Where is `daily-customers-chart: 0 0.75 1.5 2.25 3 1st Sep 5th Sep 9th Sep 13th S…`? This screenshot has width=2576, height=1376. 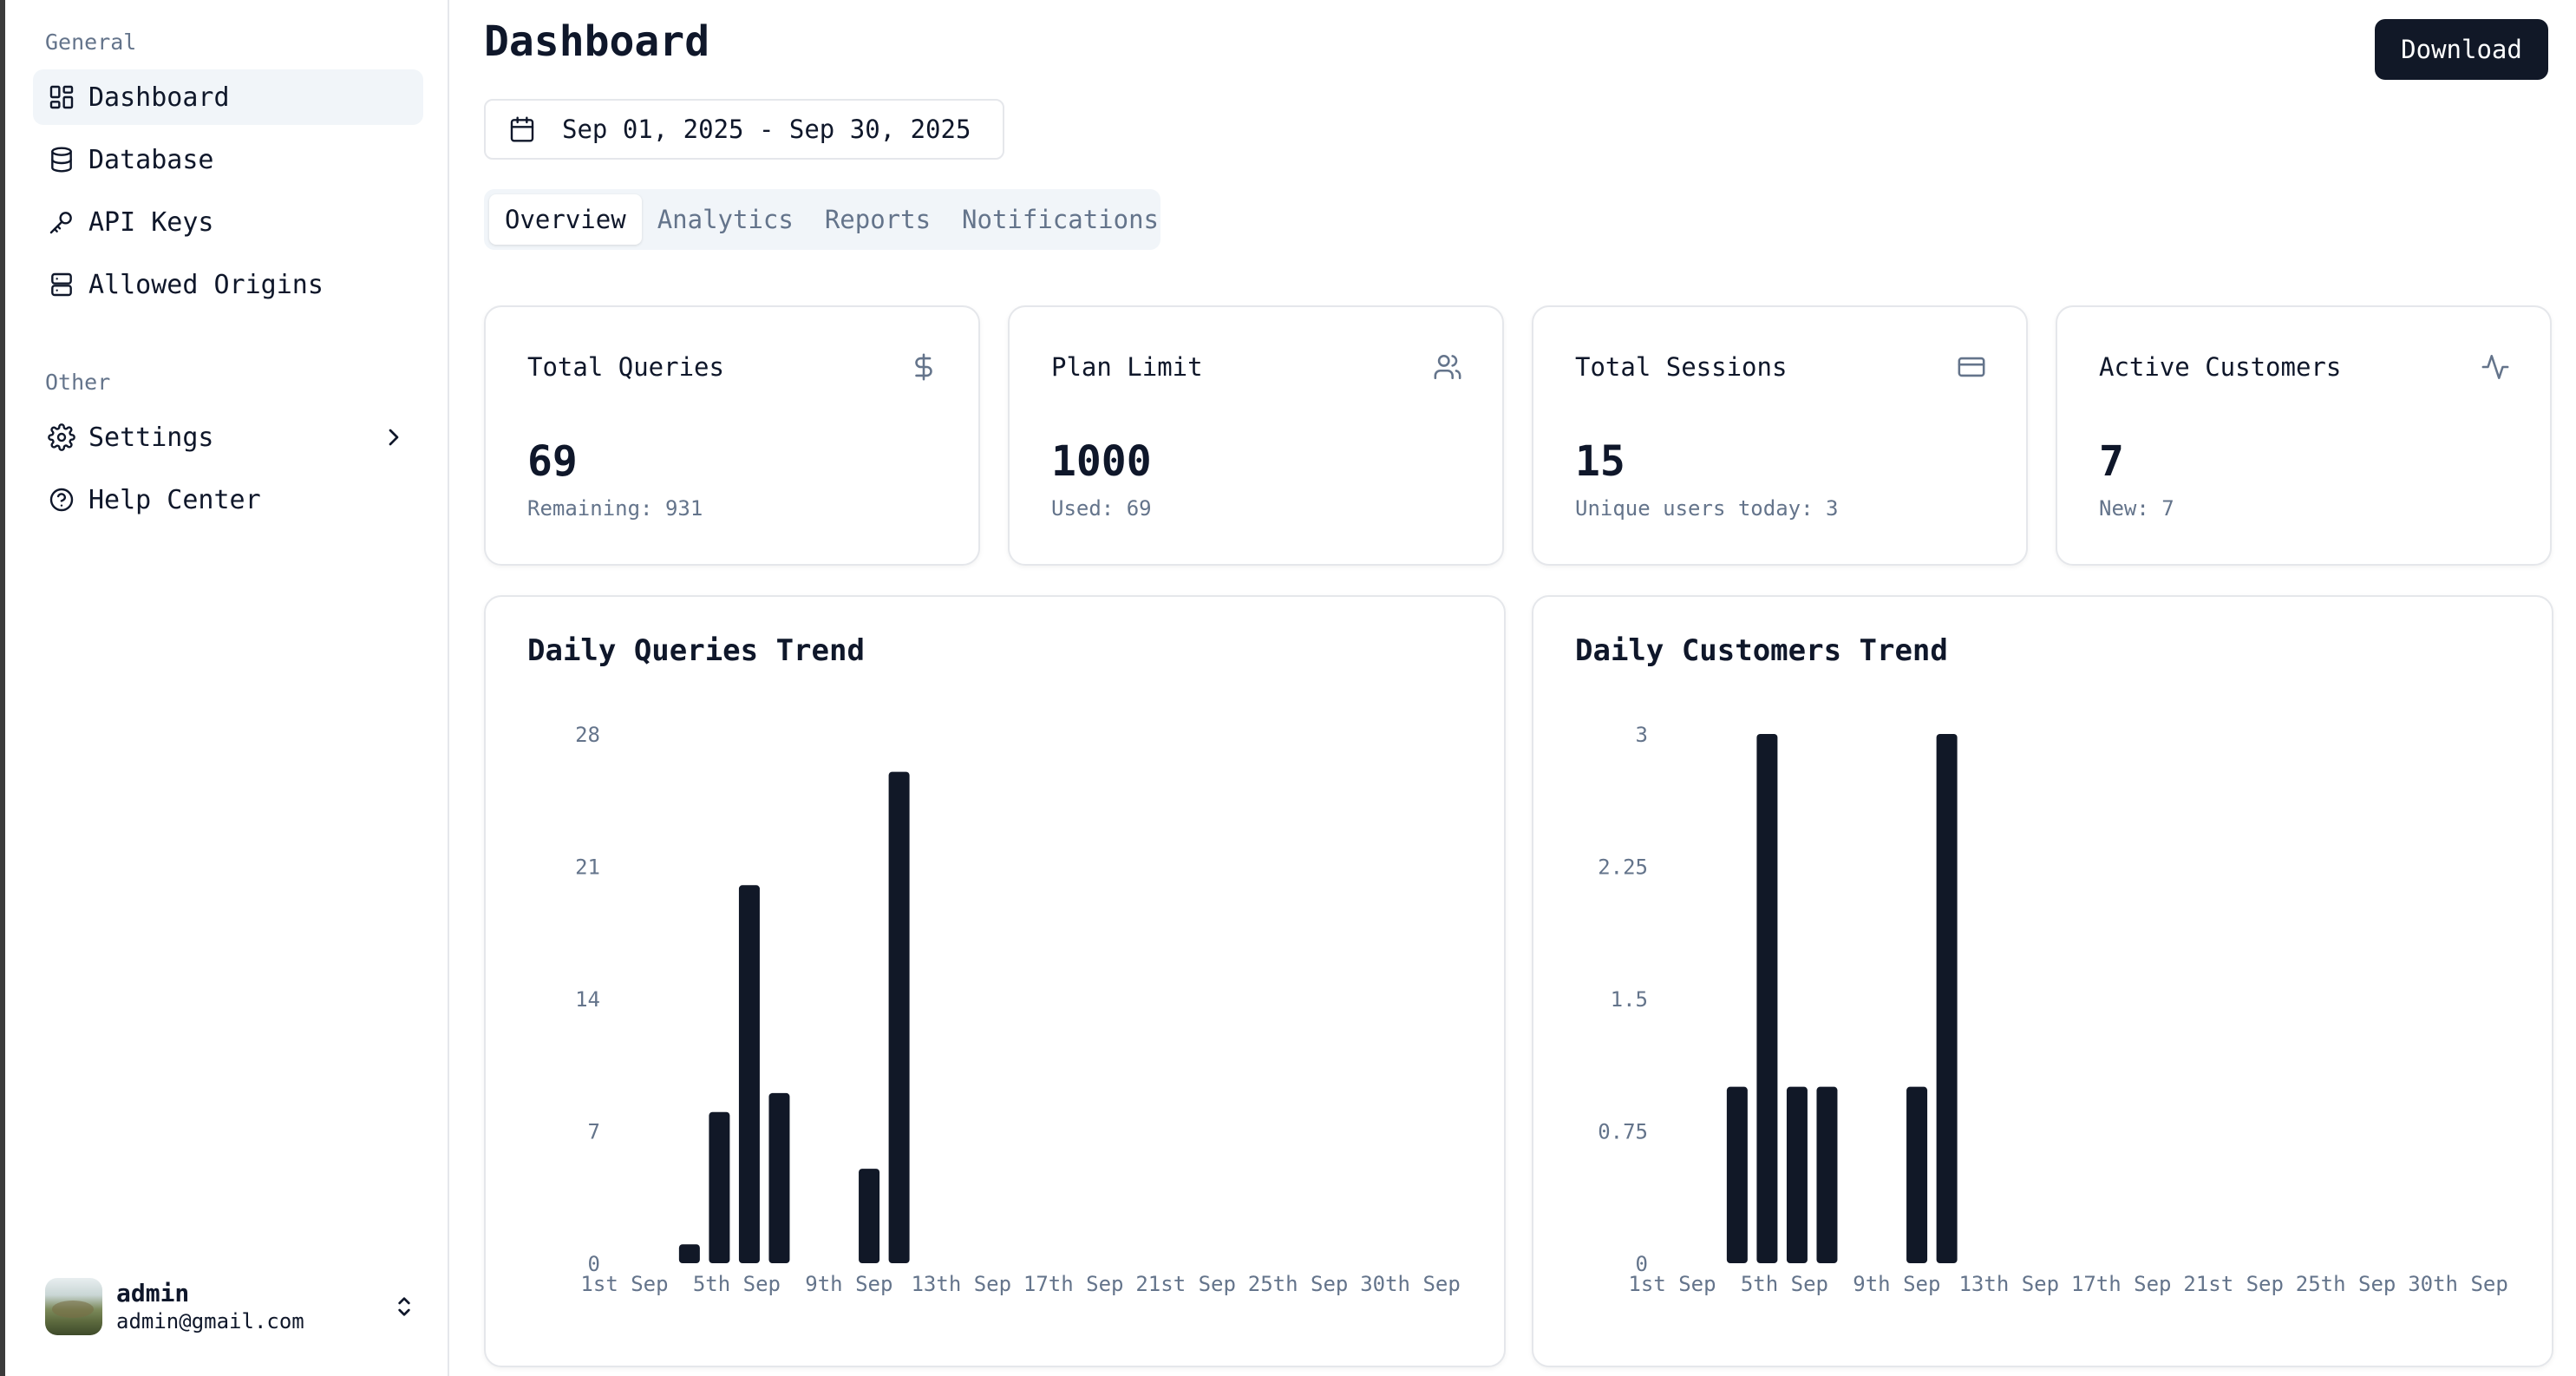
daily-customers-chart: 0 0.75 1.5 2.25 3 1st Sep 5th Sep 9th Sep 13th S… is located at coordinates (2053, 1009).